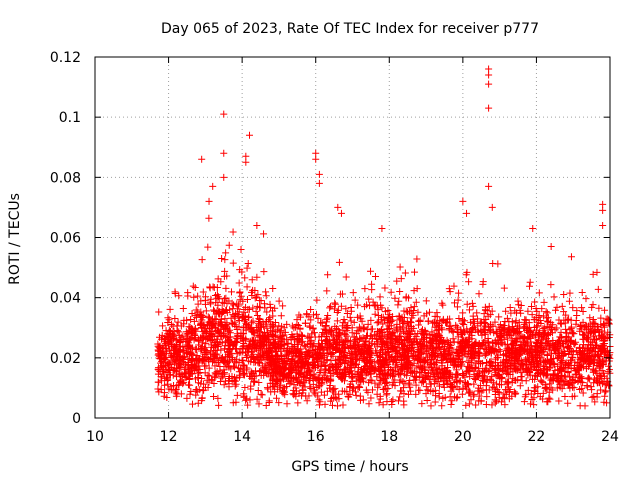  Describe the element at coordinates (15, 239) in the screenshot. I see `y-axis-label: ROTI / TECUs` at that location.